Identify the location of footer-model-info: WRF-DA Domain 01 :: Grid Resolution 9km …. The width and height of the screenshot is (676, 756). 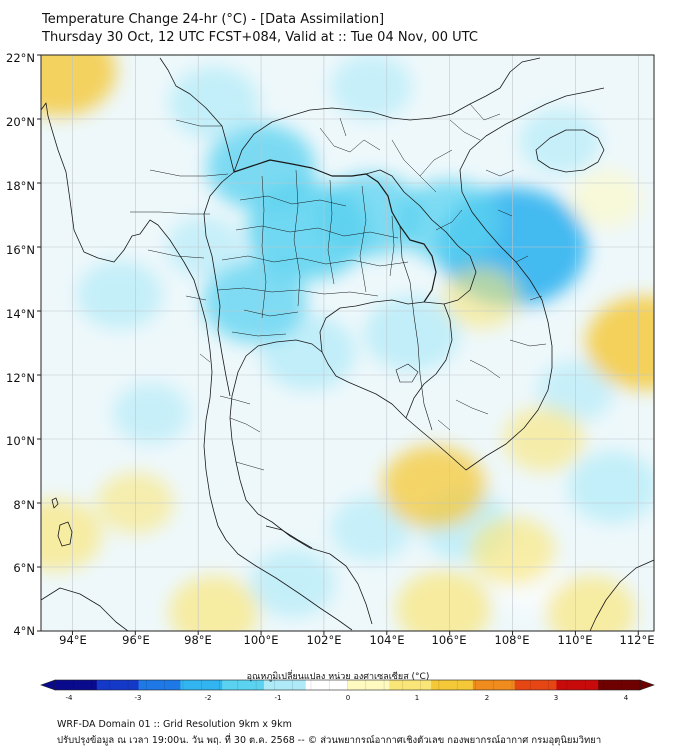
(174, 724).